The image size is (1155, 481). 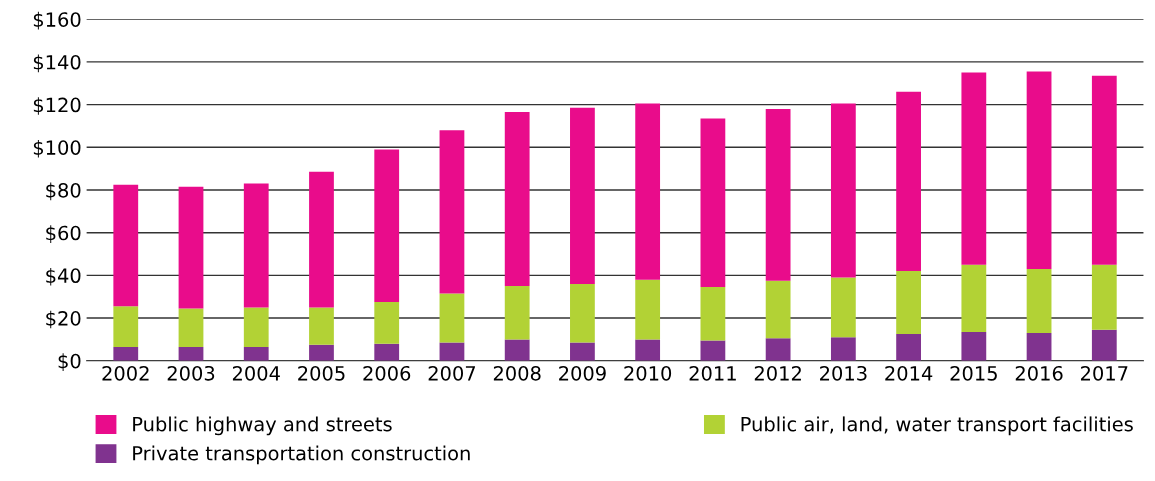 What do you see at coordinates (648, 373) in the screenshot?
I see `x-tick-label: 2010` at bounding box center [648, 373].